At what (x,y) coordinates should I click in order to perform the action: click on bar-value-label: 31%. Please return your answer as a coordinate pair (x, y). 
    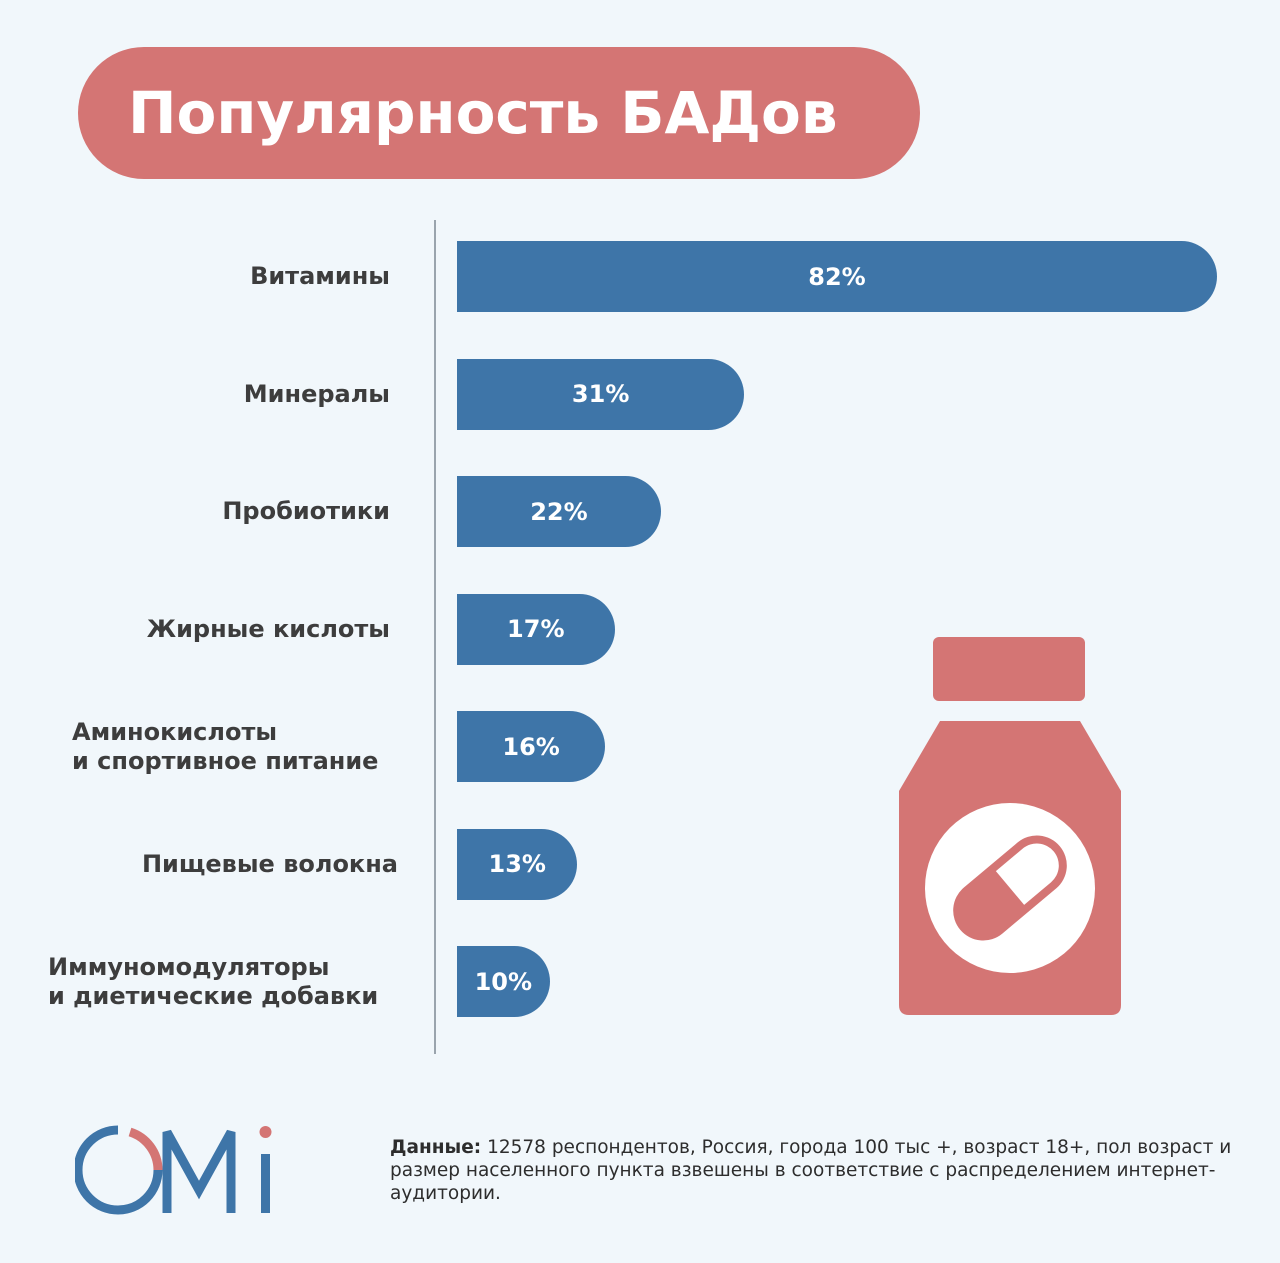
    Looking at the image, I should click on (600, 394).